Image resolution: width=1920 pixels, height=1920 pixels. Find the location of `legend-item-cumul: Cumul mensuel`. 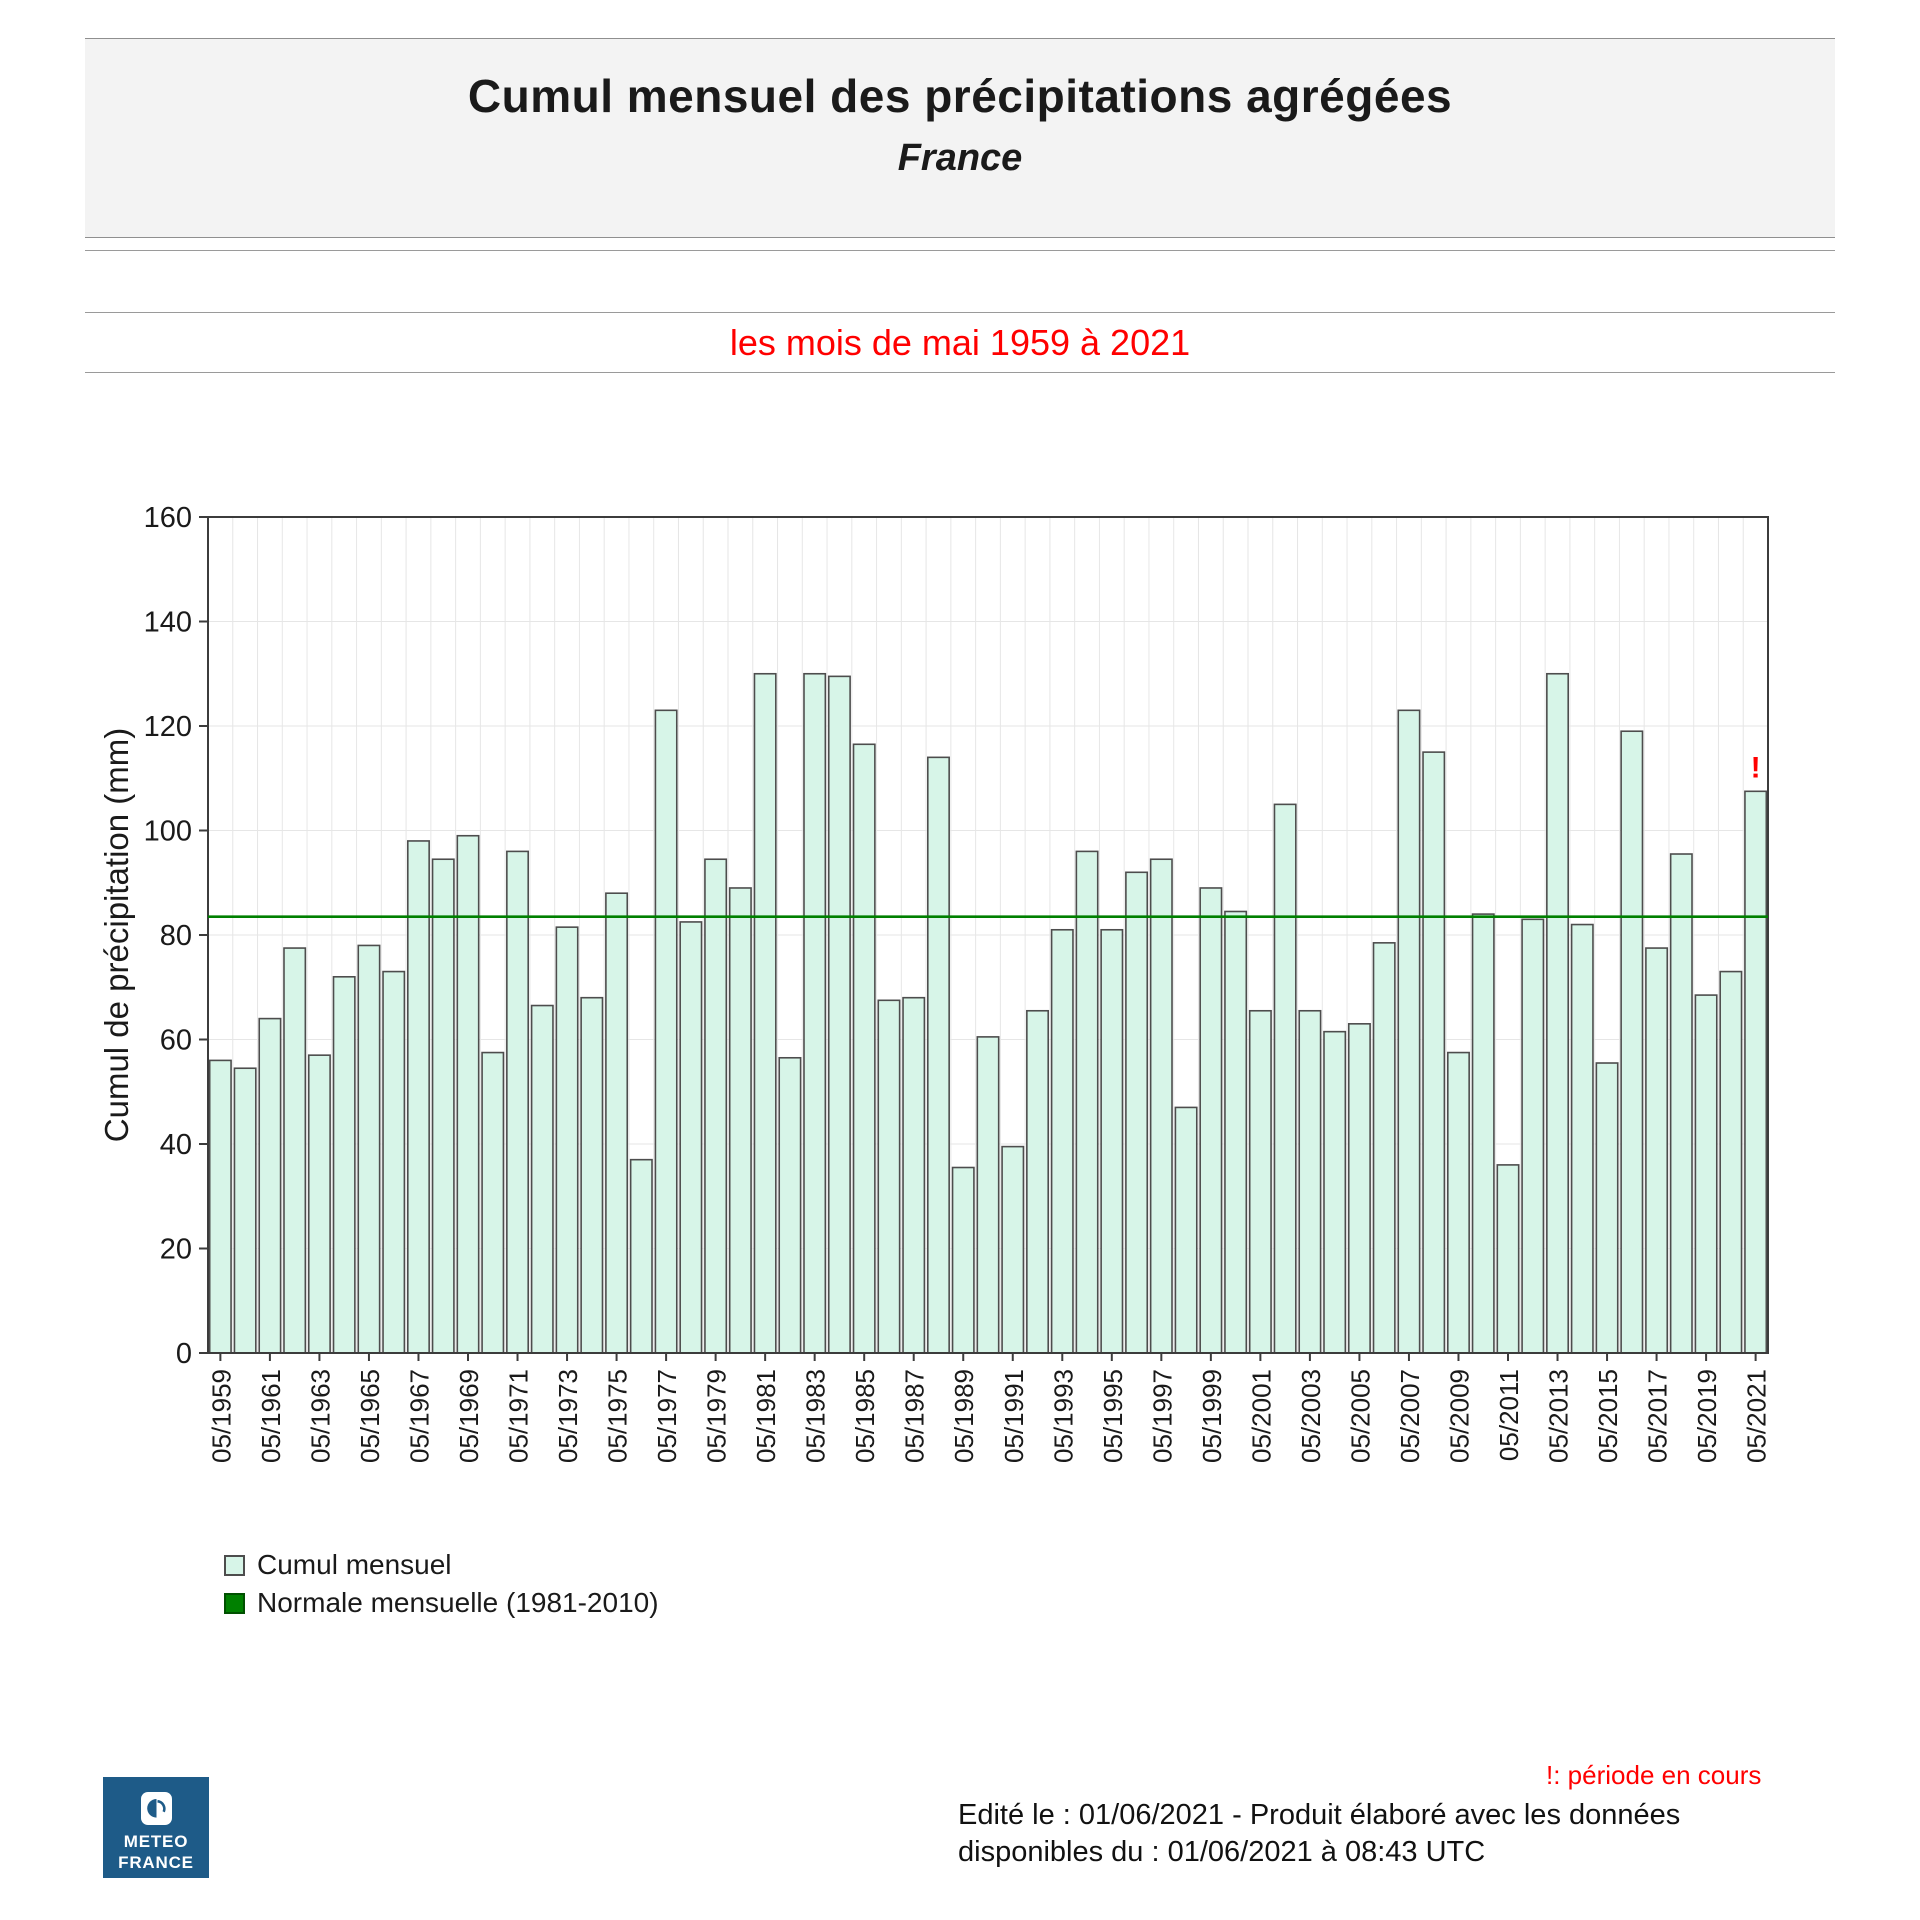

legend-item-cumul: Cumul mensuel is located at coordinates (441, 1565).